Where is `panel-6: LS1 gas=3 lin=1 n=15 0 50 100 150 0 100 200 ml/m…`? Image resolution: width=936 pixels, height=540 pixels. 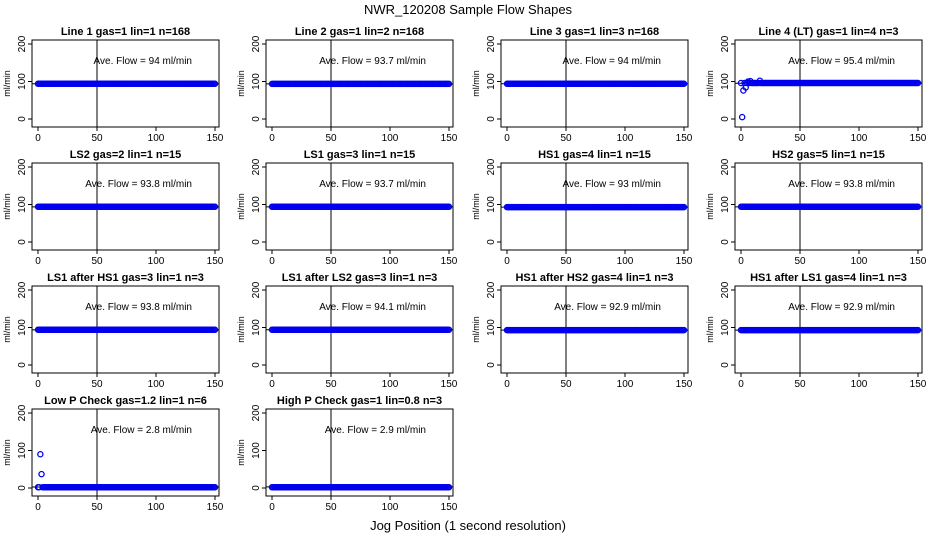 panel-6: LS1 gas=3 lin=1 n=15 0 50 100 150 0 100 200 ml/m… is located at coordinates (347, 208).